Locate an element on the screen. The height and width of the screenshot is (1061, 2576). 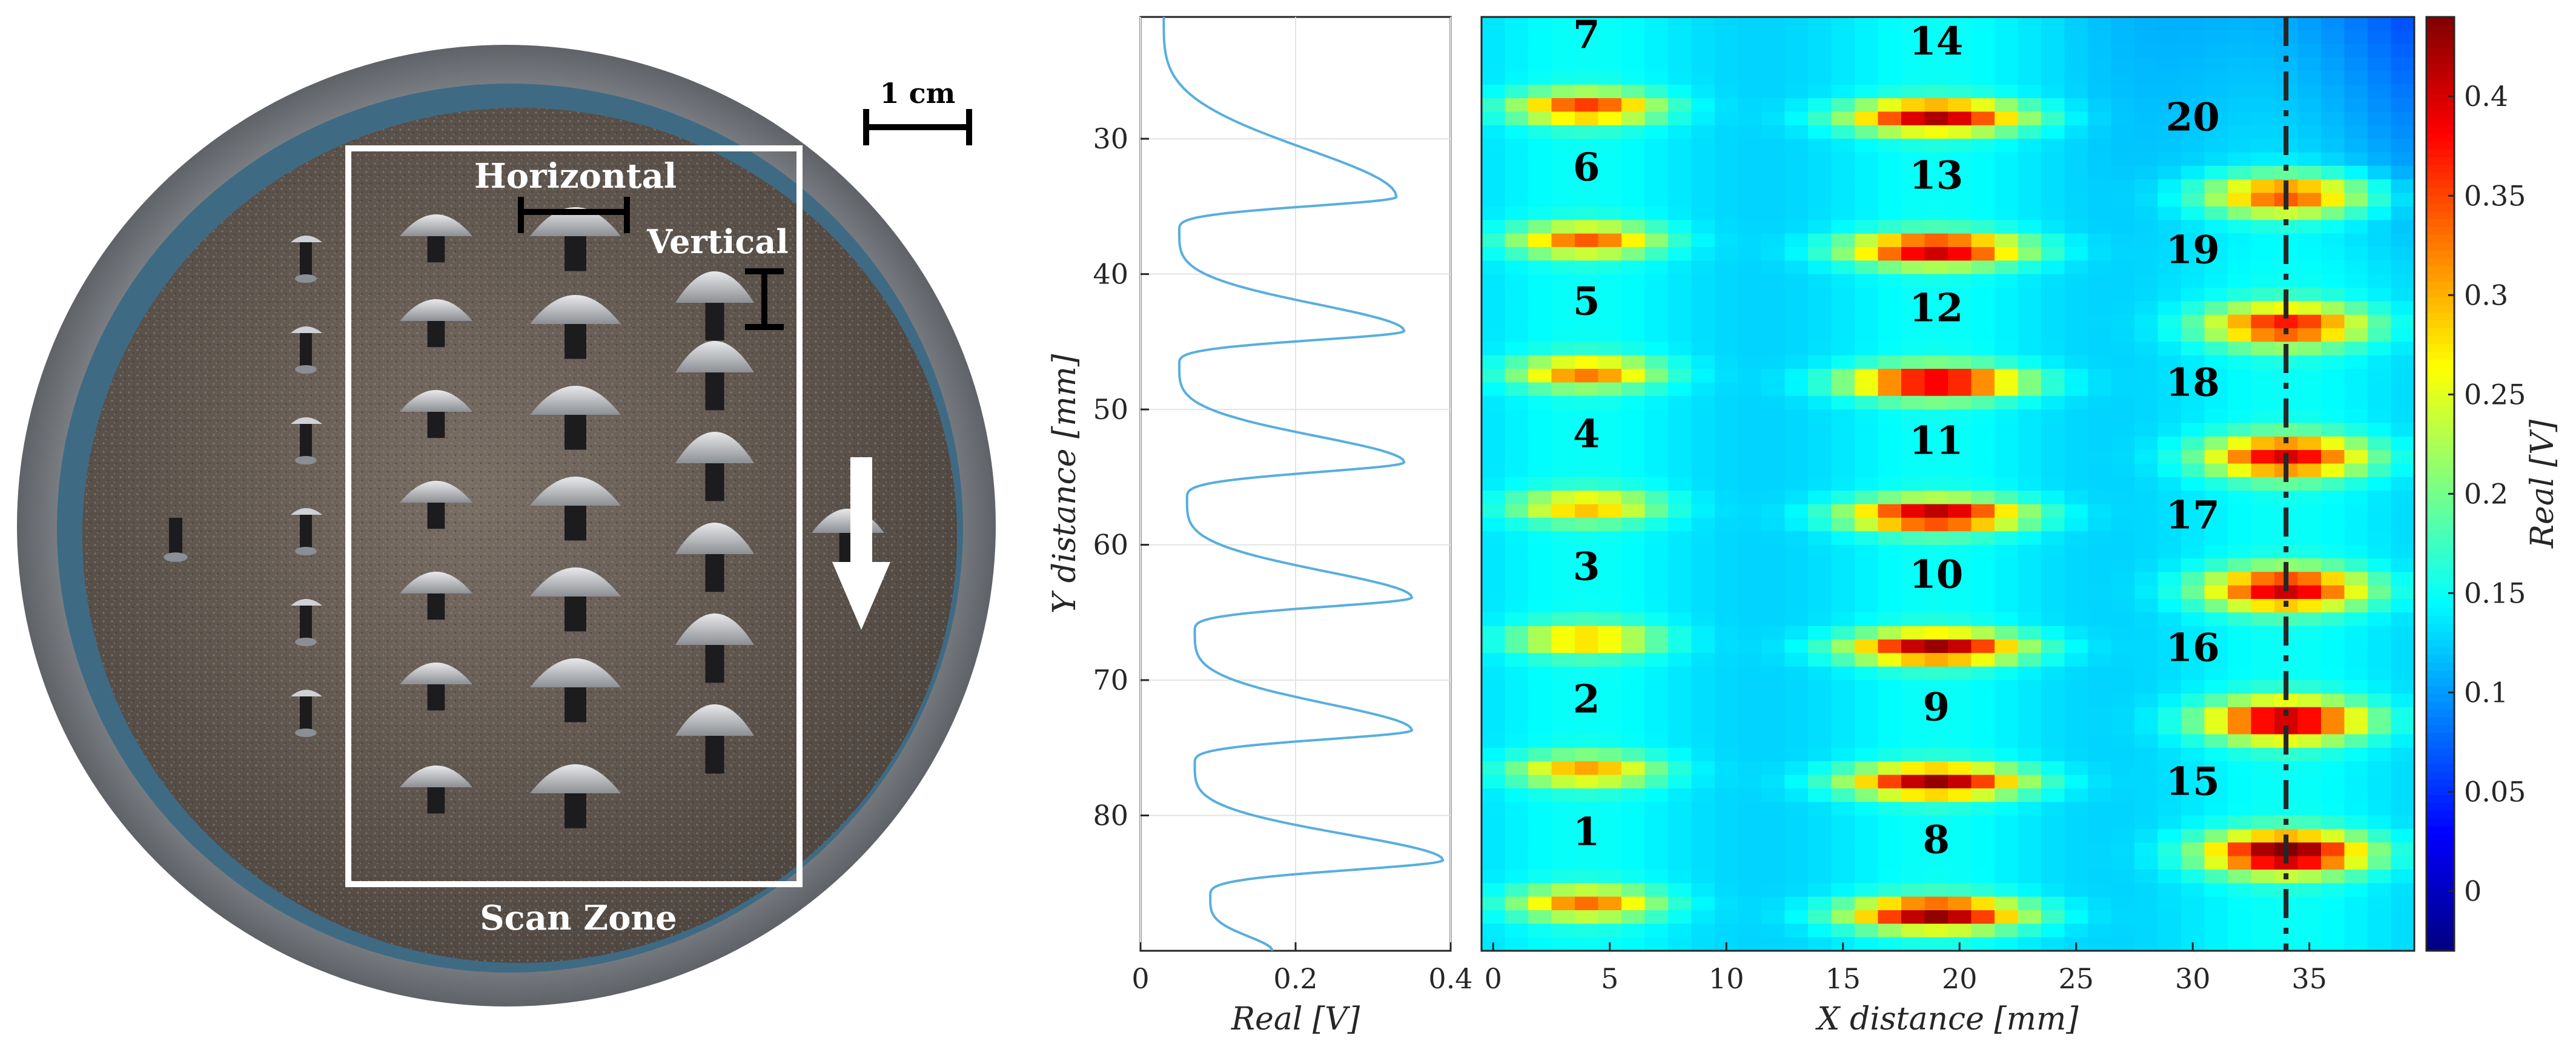
specimen-stem is located at coordinates (575, 810).